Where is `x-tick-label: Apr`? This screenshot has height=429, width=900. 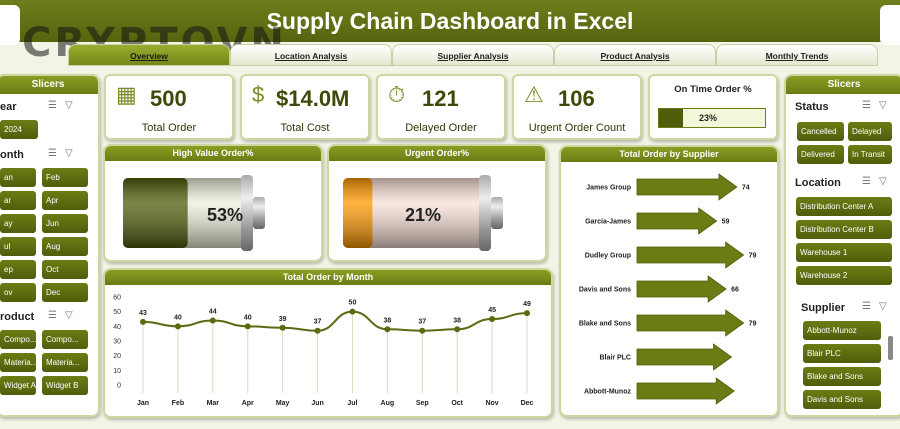
x-tick-label: Apr is located at coordinates (248, 403).